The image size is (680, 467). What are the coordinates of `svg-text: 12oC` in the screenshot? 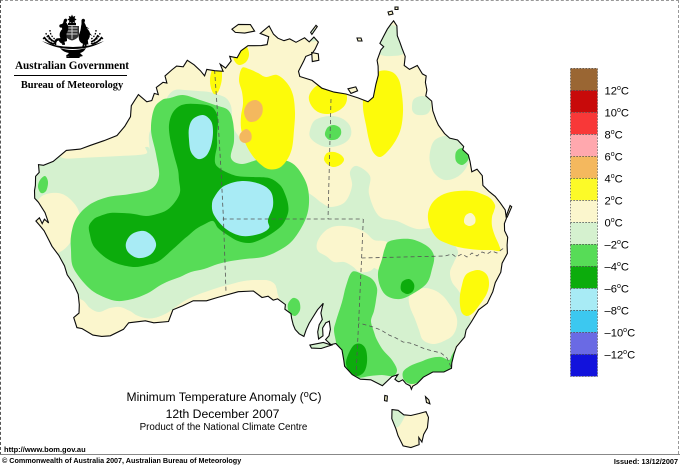 It's located at (617, 91).